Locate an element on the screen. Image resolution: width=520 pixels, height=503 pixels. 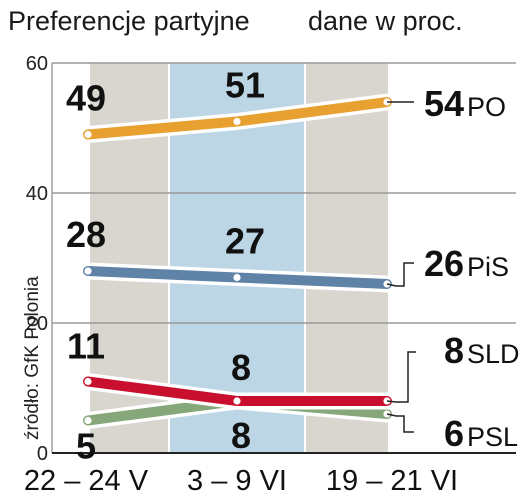
series-sld is located at coordinates (237, 391).